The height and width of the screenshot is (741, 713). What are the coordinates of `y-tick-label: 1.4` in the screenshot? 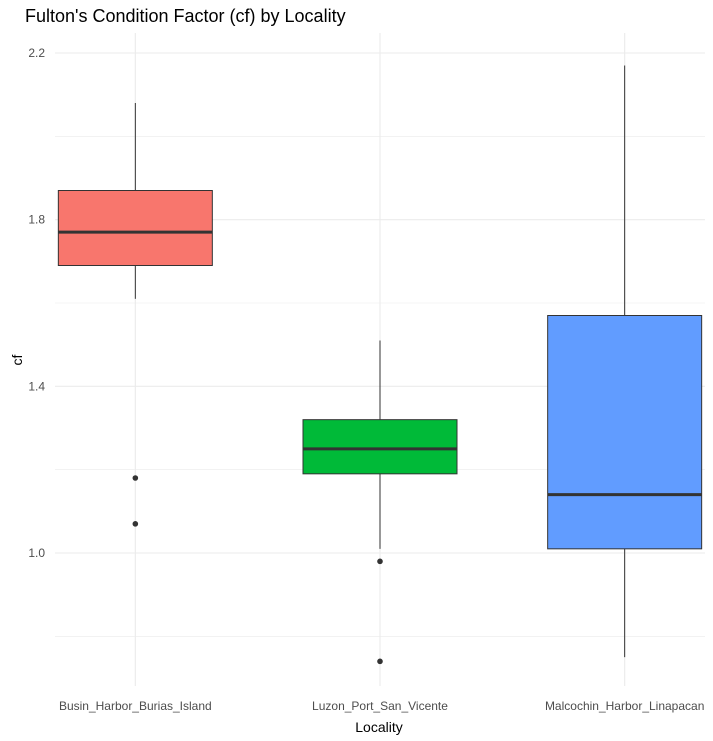 It's located at (36, 386).